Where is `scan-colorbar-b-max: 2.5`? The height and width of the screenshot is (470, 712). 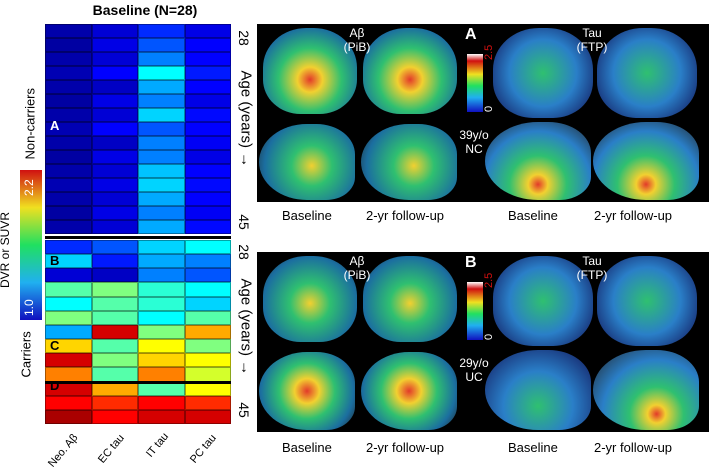 scan-colorbar-b-max: 2.5 is located at coordinates (489, 280).